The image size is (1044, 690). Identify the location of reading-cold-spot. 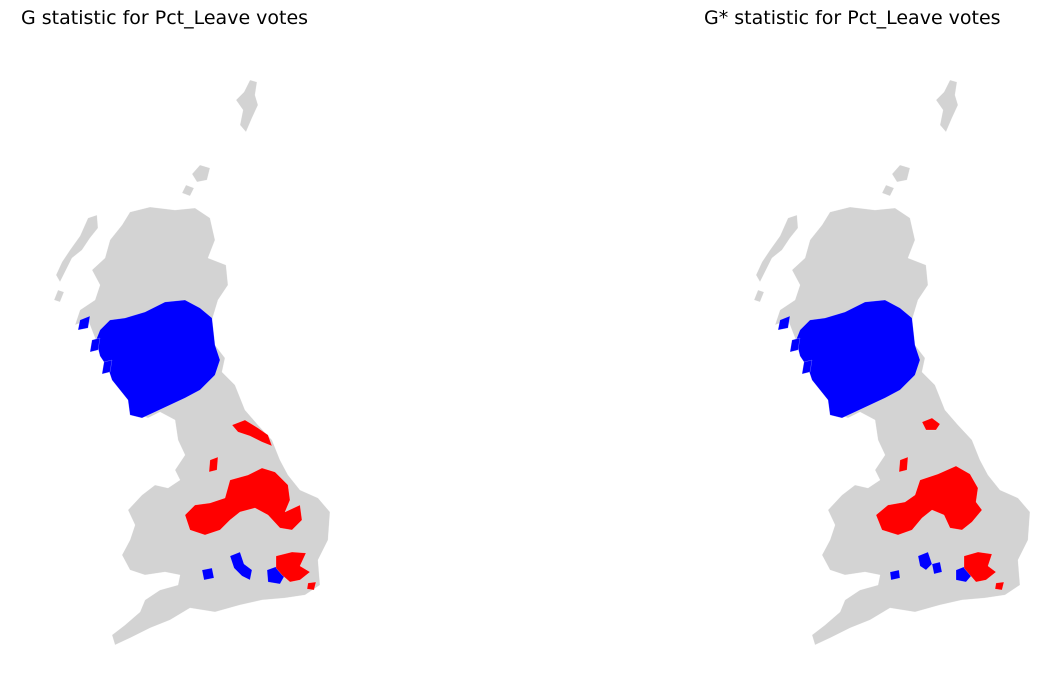
(937, 568).